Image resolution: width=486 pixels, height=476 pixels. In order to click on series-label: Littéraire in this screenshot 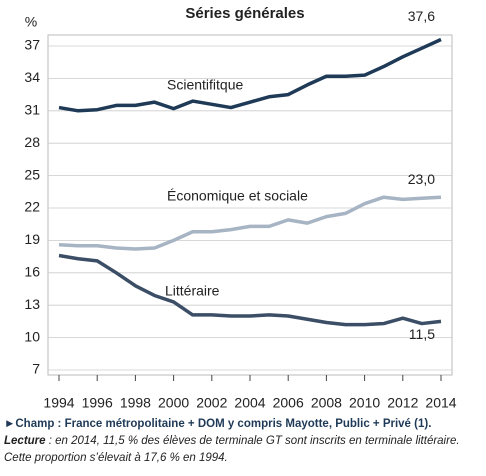, I will do `click(192, 291)`.